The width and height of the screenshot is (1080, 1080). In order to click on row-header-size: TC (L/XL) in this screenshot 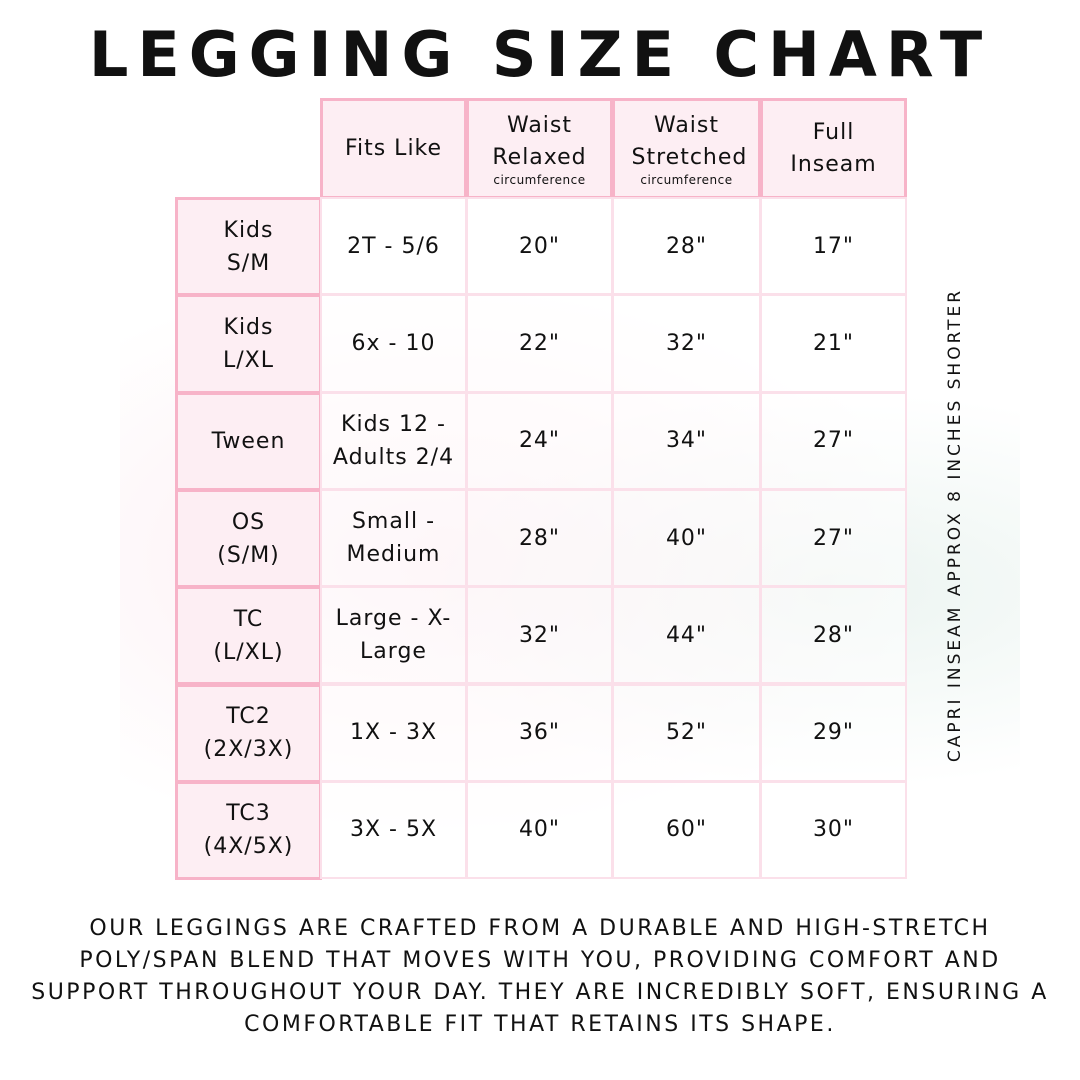, I will do `click(248, 636)`.